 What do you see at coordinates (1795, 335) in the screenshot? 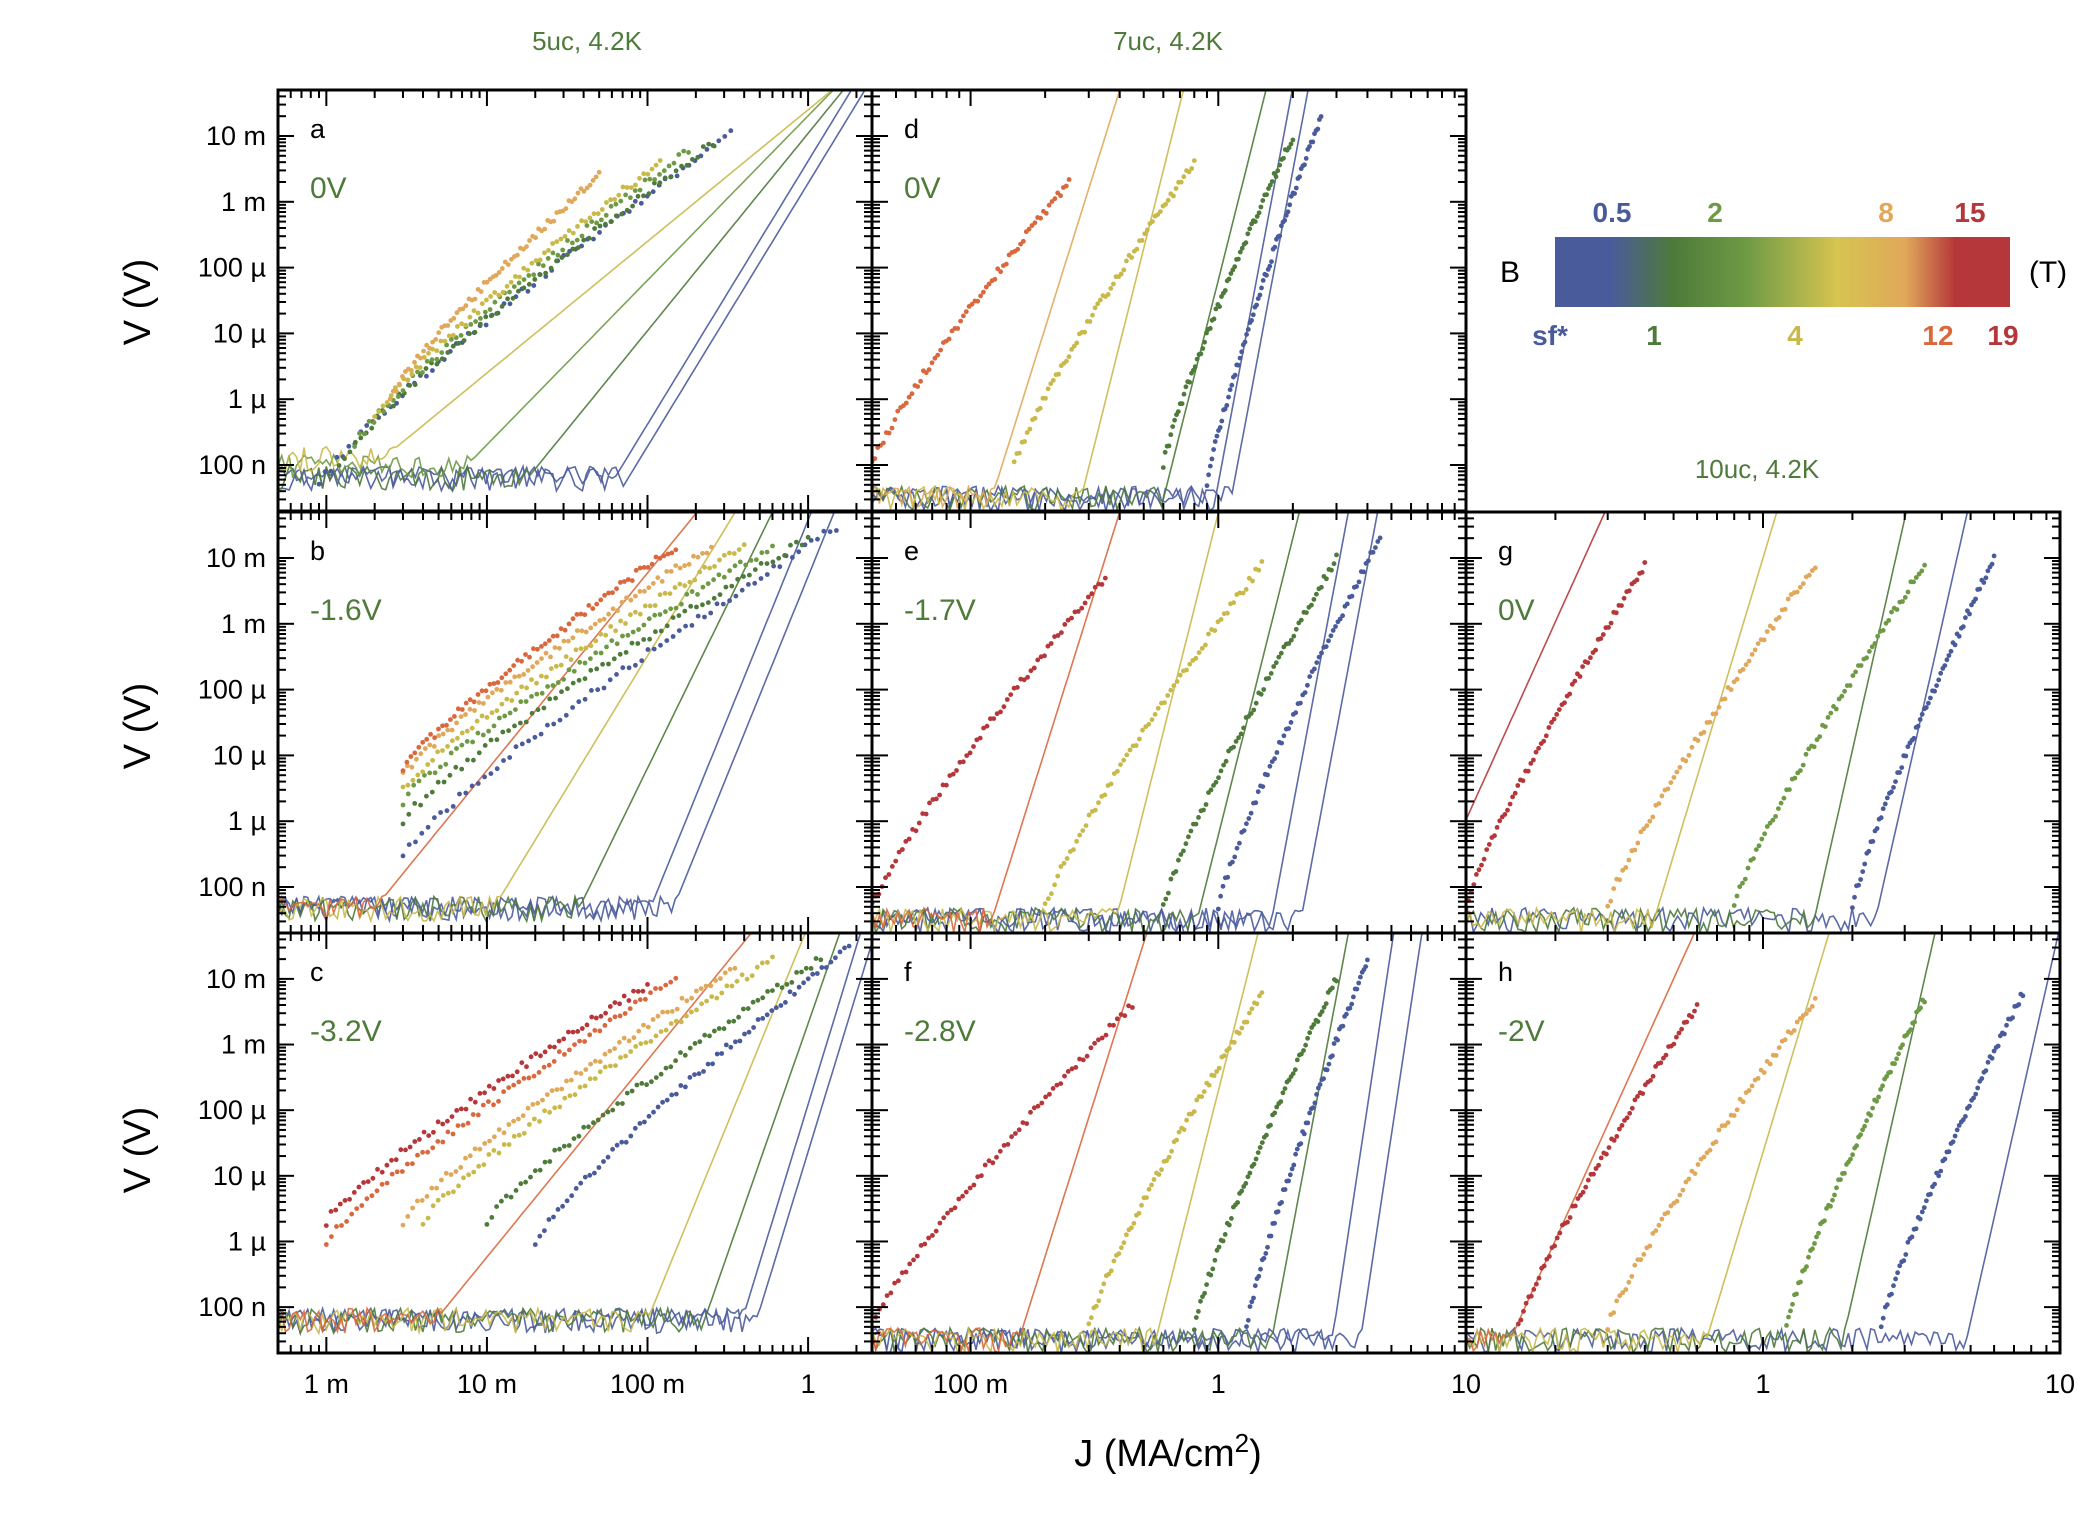
I see `colorbar-label-4: 4` at bounding box center [1795, 335].